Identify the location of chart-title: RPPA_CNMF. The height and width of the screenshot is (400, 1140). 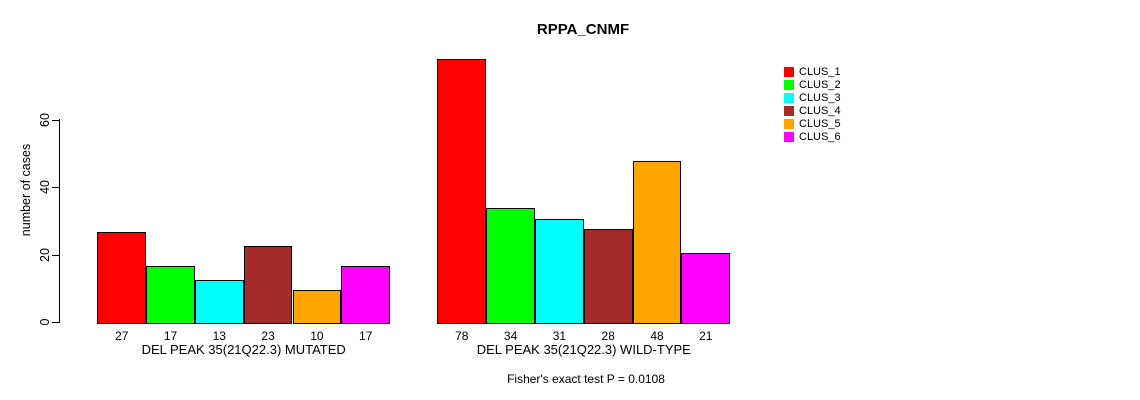
(583, 29).